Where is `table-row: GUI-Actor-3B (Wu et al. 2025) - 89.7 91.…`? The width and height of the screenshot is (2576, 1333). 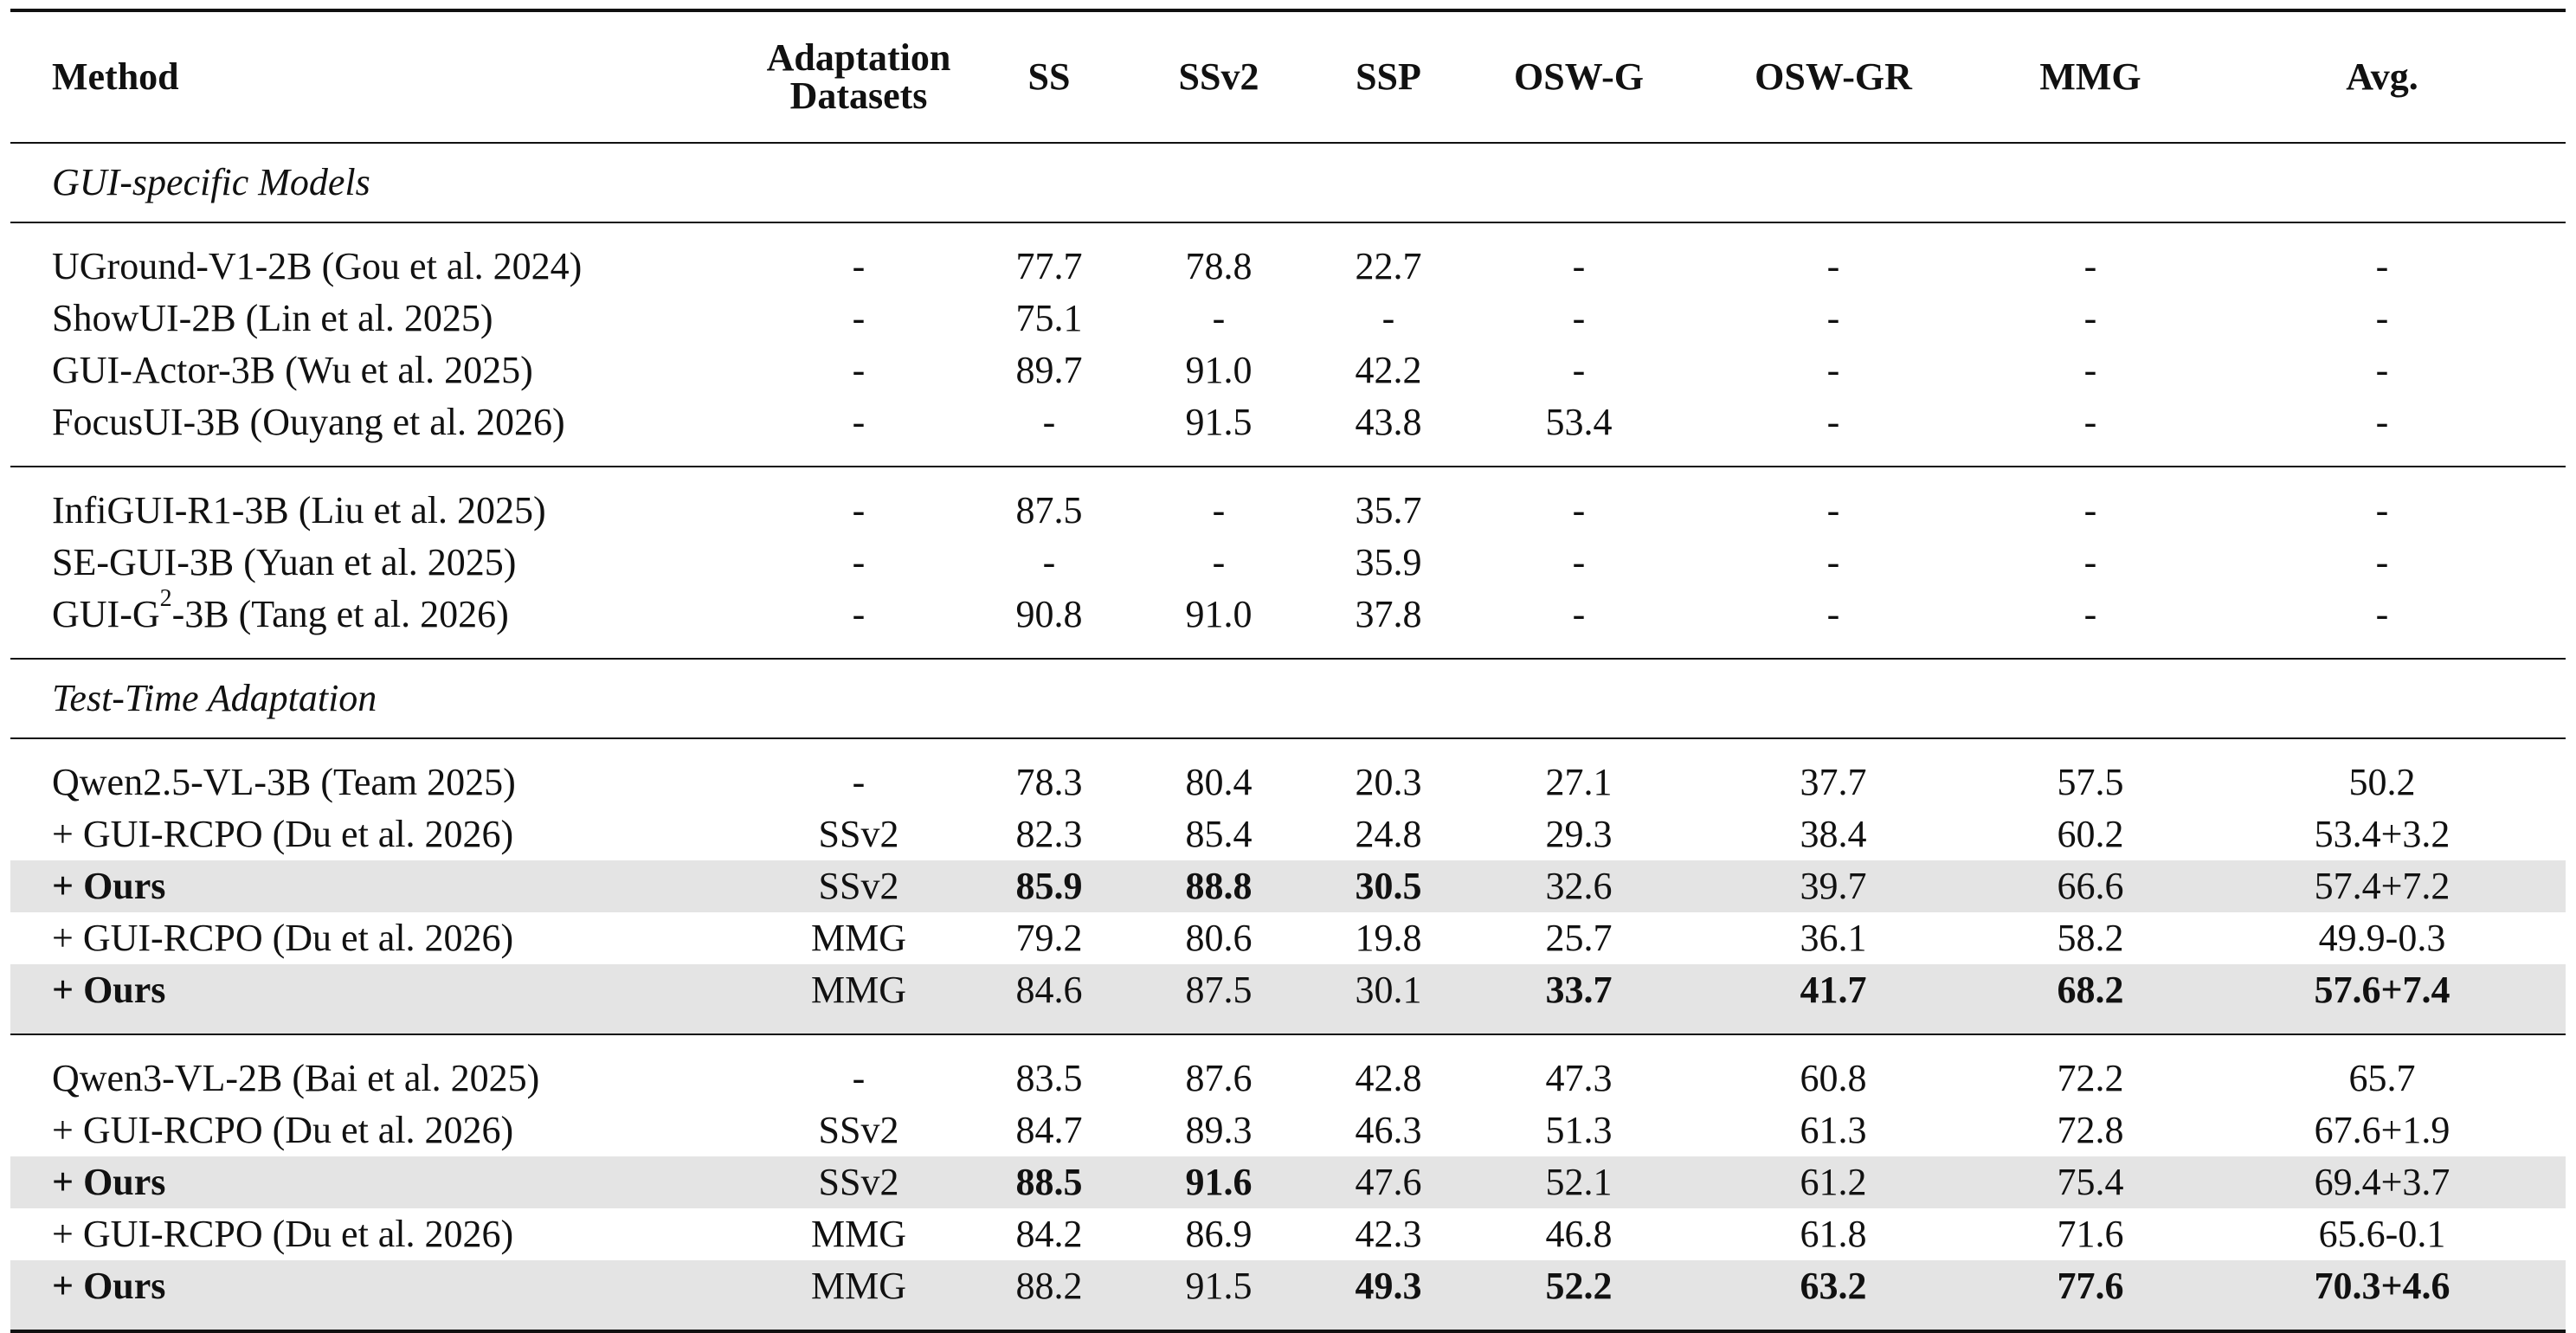 table-row: GUI-Actor-3B (Wu et al. 2025) - 89.7 91.… is located at coordinates (1288, 370).